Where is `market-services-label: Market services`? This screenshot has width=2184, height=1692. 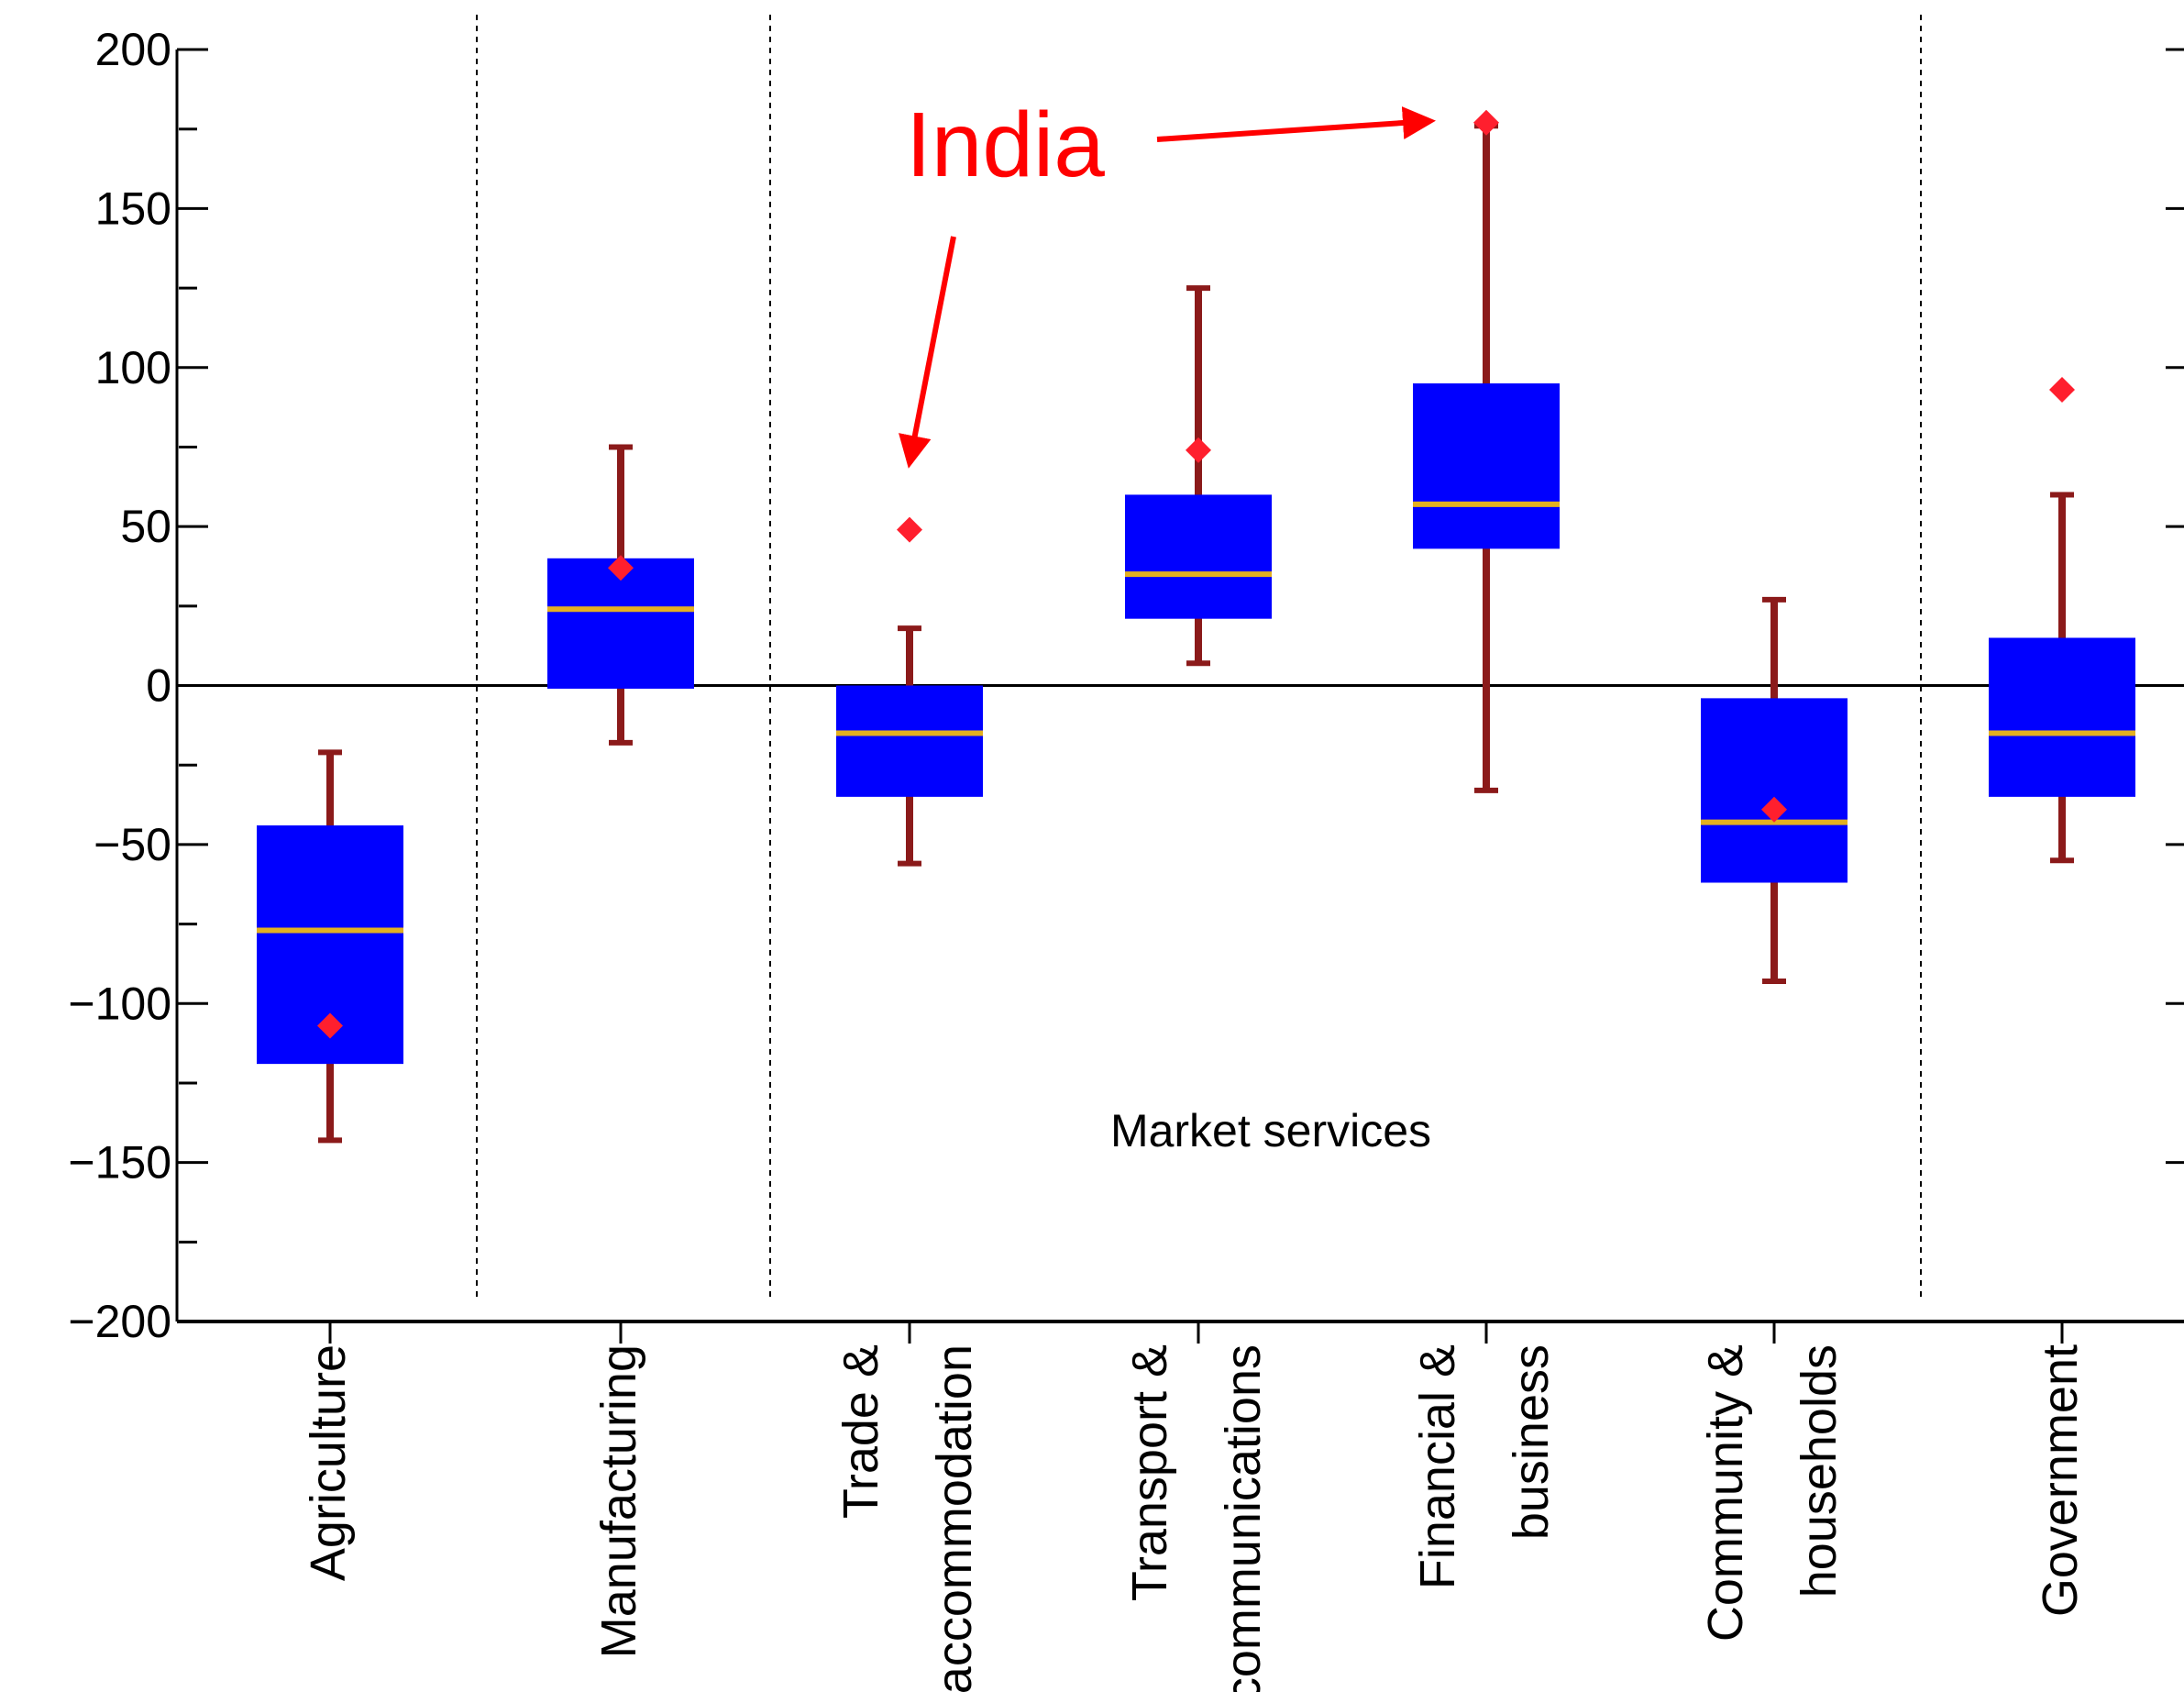
market-services-label: Market services is located at coordinates (1270, 1131).